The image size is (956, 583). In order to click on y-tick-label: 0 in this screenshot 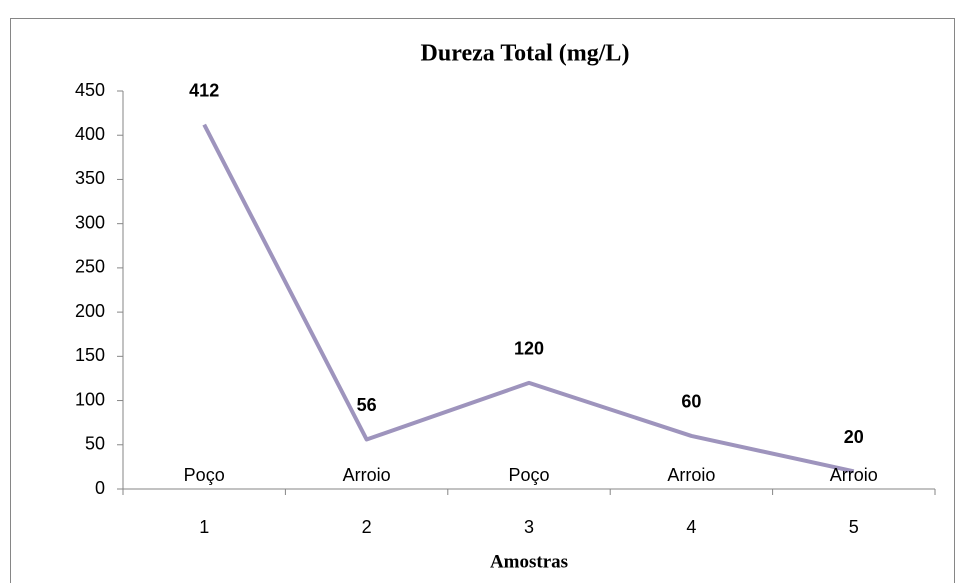, I will do `click(100, 488)`.